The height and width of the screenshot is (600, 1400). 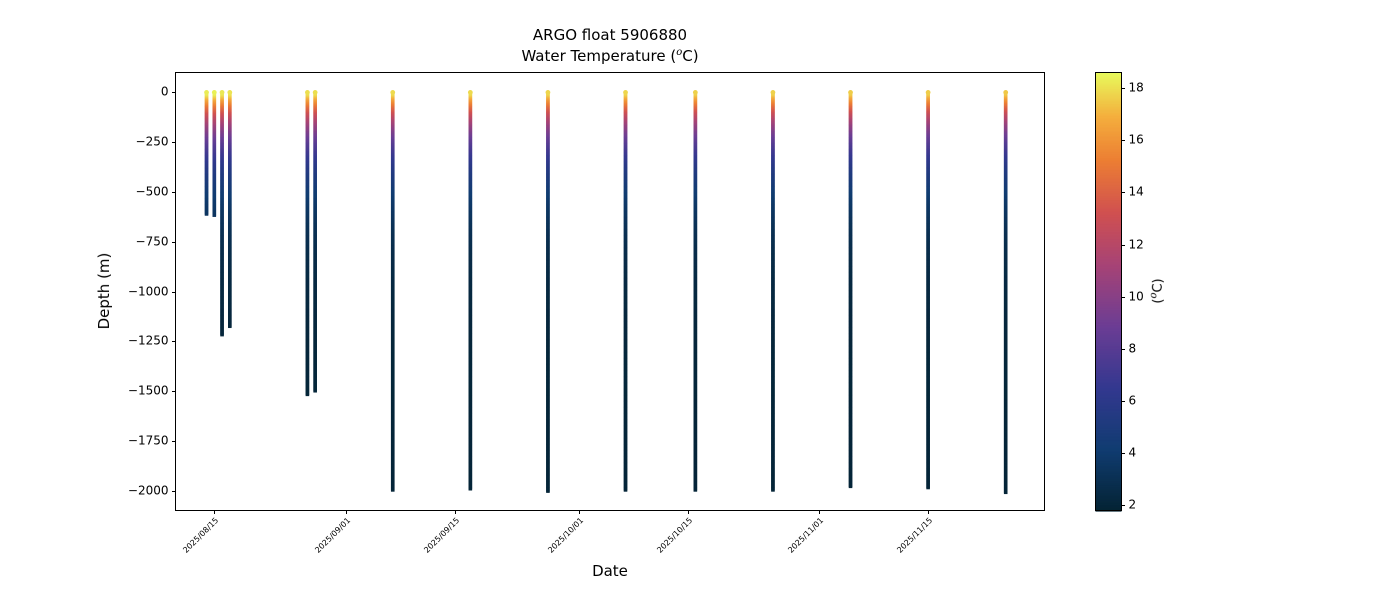 I want to click on chart-subtitle: Water Temperature (oC), so click(x=610, y=56).